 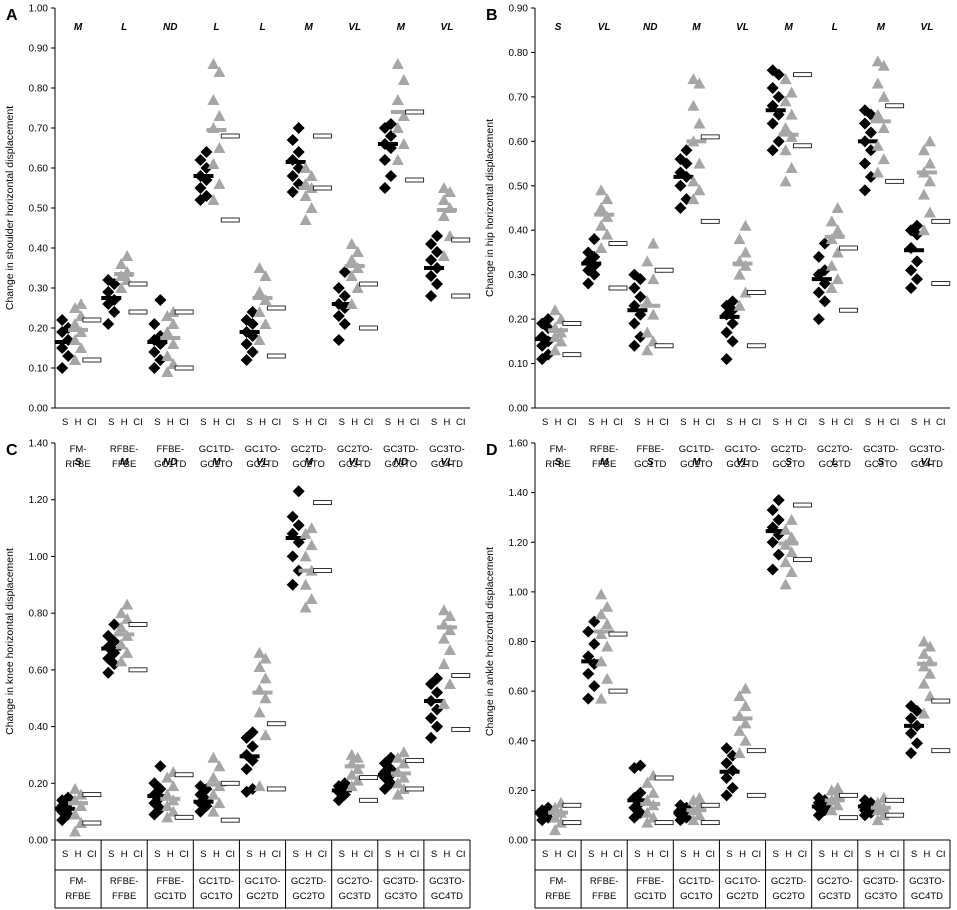 I want to click on category-label: GC2TD, so click(x=262, y=896).